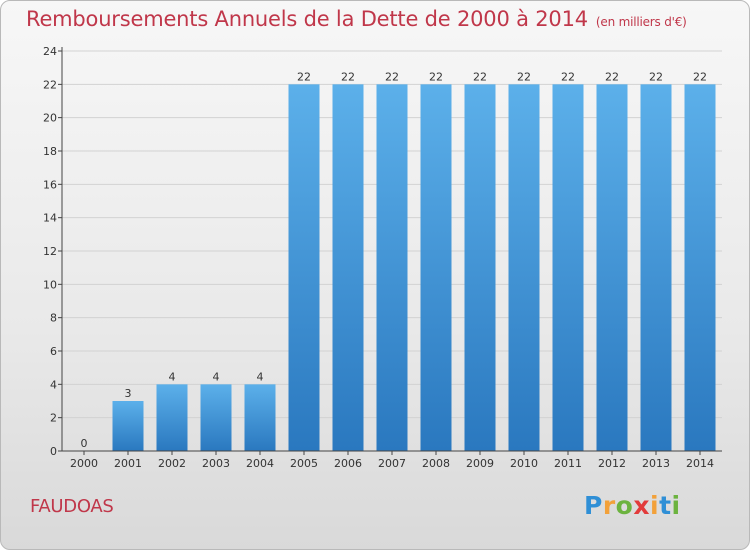 The width and height of the screenshot is (750, 550). Describe the element at coordinates (260, 463) in the screenshot. I see `x-tick-label: 2004` at that location.